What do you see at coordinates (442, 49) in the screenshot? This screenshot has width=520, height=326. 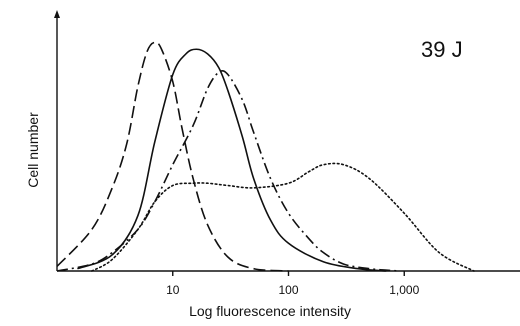 I see `chart-annotation: 39 J` at bounding box center [442, 49].